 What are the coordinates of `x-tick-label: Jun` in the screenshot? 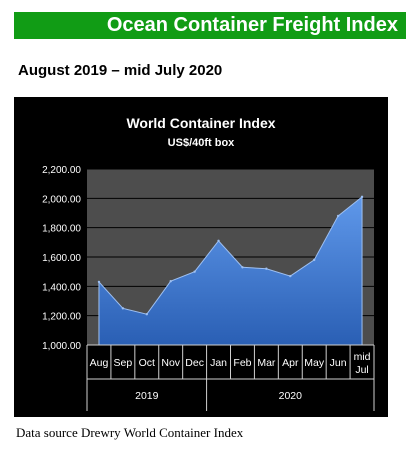 It's located at (338, 363).